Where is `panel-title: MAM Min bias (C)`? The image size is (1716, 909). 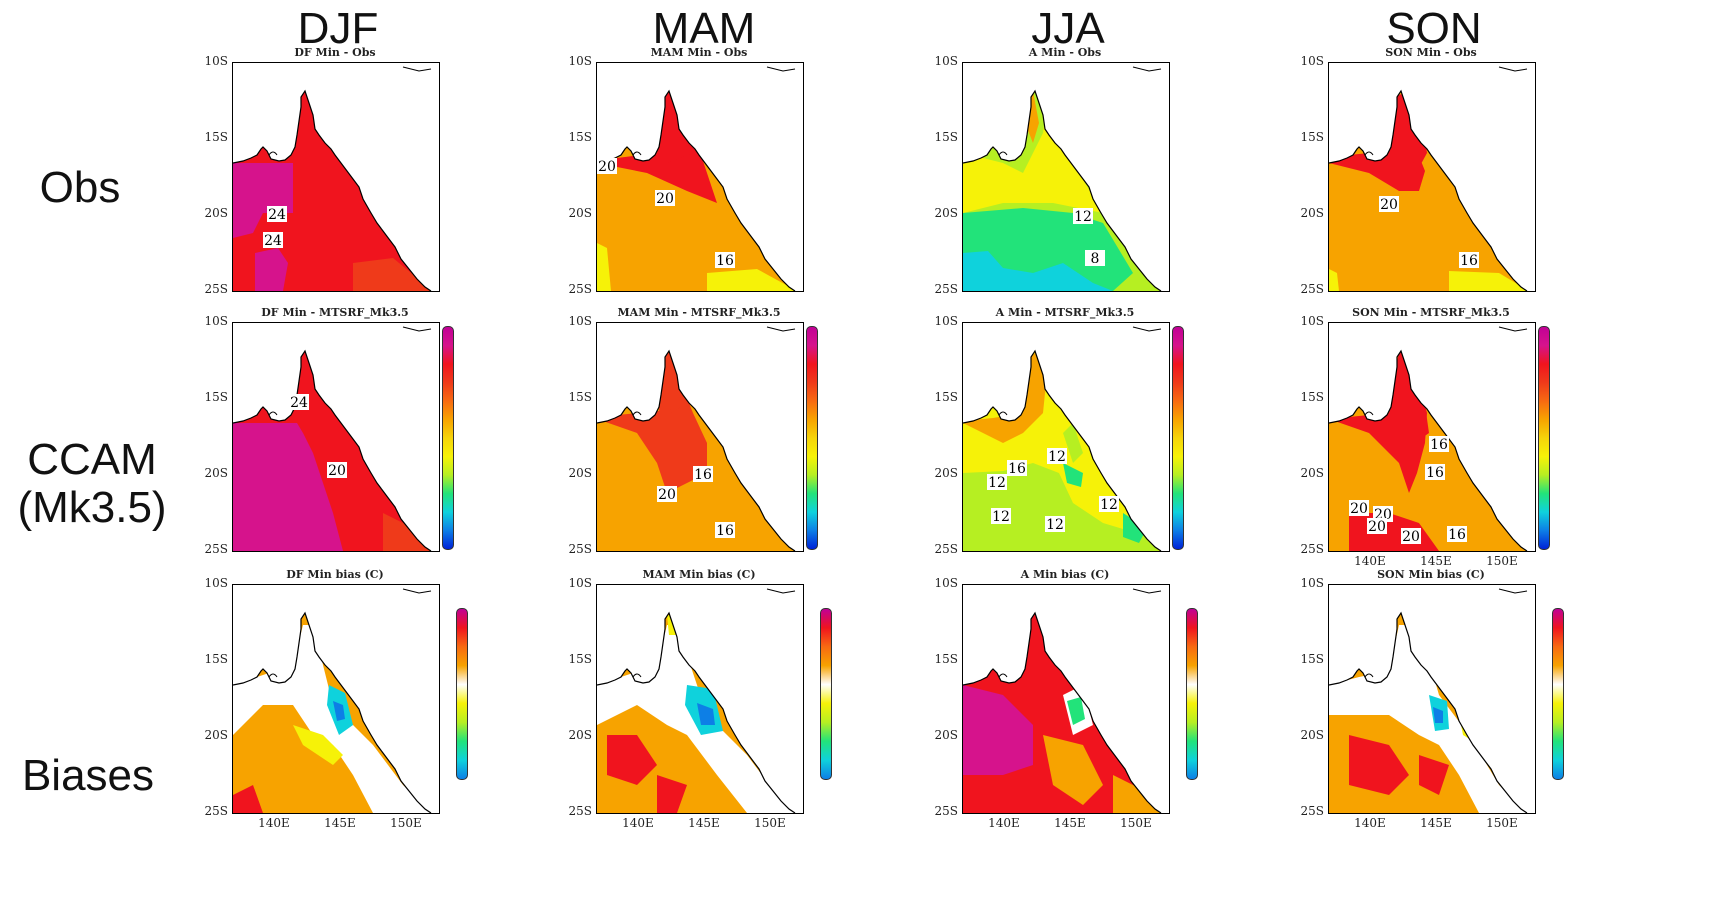
panel-title: MAM Min bias (C) is located at coordinates (699, 574).